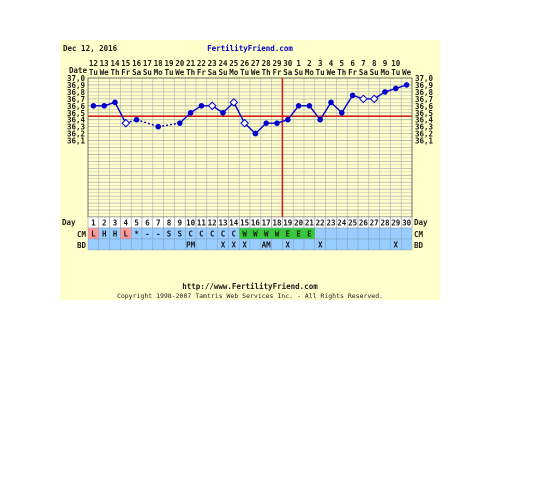 The image size is (554, 485). I want to click on day-number: 15, so click(244, 223).